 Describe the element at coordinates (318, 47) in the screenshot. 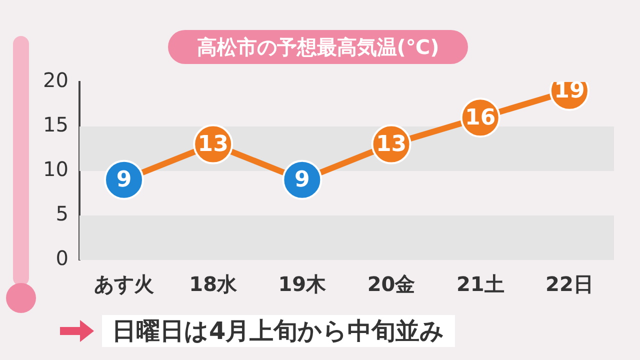

I see `chart-title: 高松市の予想最高気温(℃)` at that location.